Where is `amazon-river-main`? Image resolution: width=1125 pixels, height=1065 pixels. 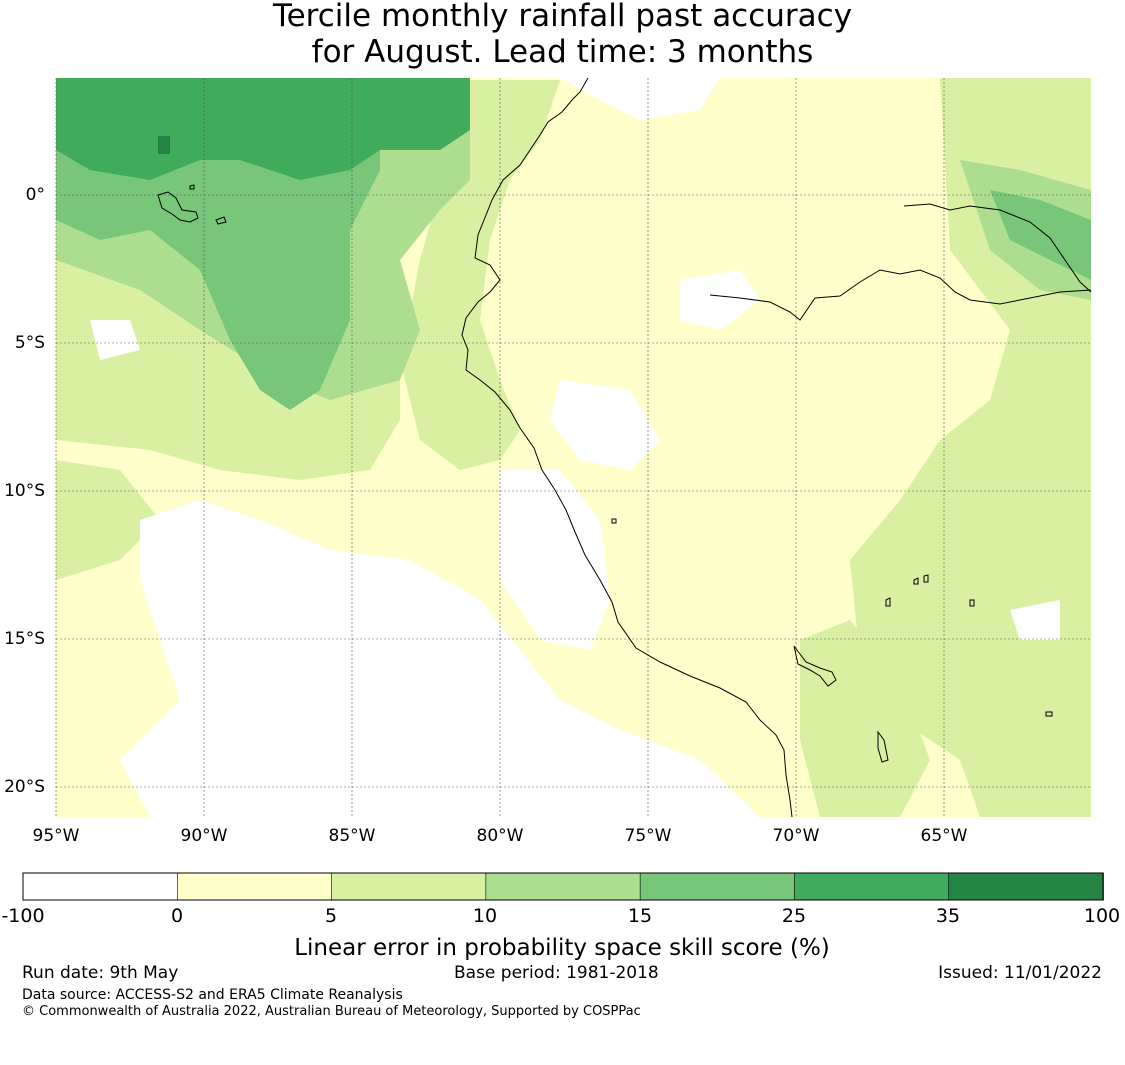 amazon-river-main is located at coordinates (900, 295).